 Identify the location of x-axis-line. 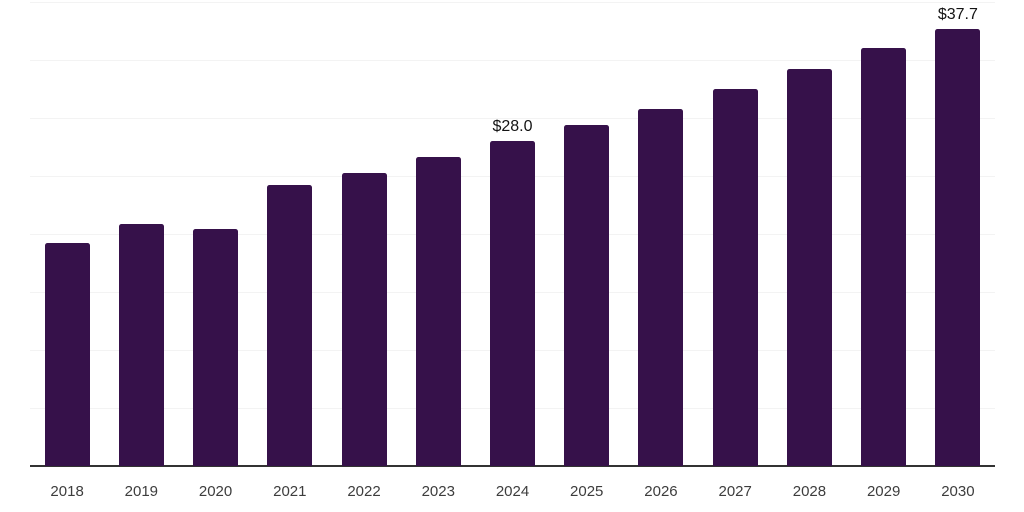
(512, 466).